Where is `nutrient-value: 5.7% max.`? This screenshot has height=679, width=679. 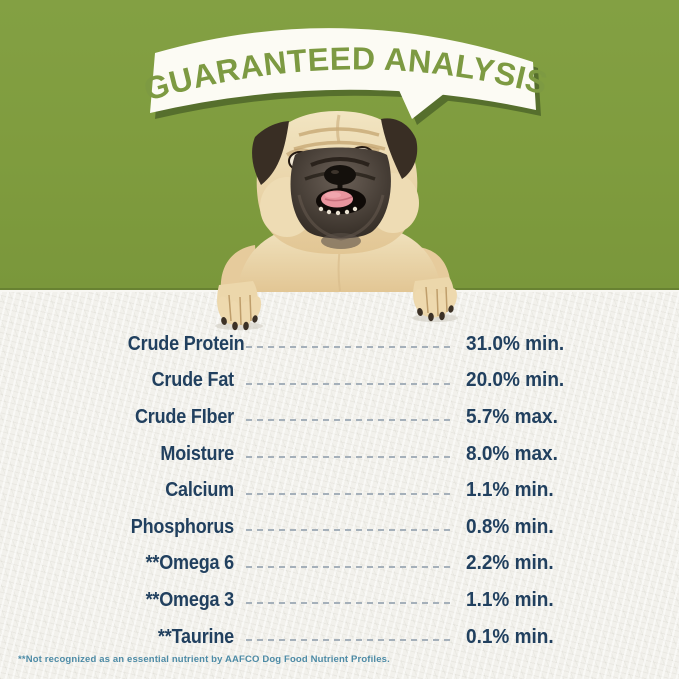 nutrient-value: 5.7% max. is located at coordinates (512, 416).